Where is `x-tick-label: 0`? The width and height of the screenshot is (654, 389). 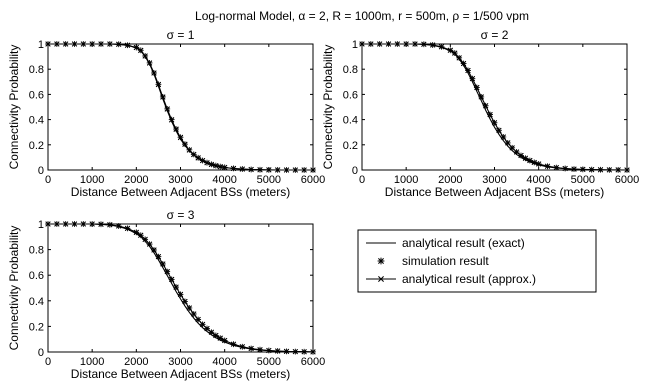
x-tick-label: 0 is located at coordinates (48, 180).